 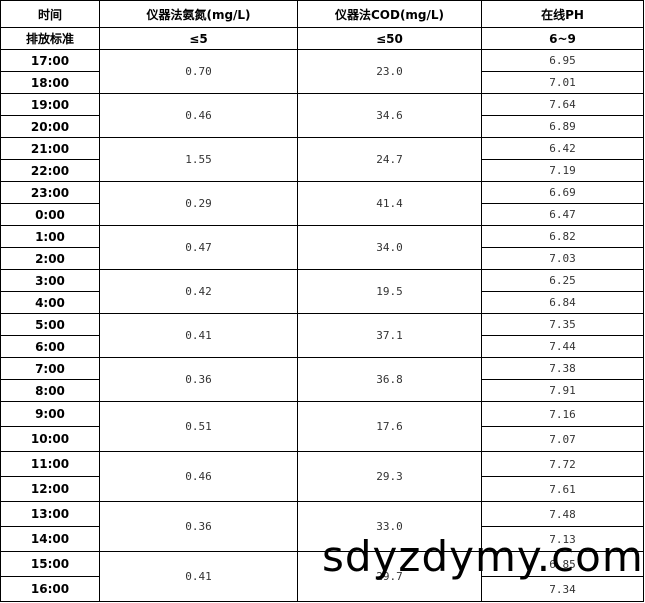 What do you see at coordinates (50, 214) in the screenshot?
I see `time-cell: 0:00` at bounding box center [50, 214].